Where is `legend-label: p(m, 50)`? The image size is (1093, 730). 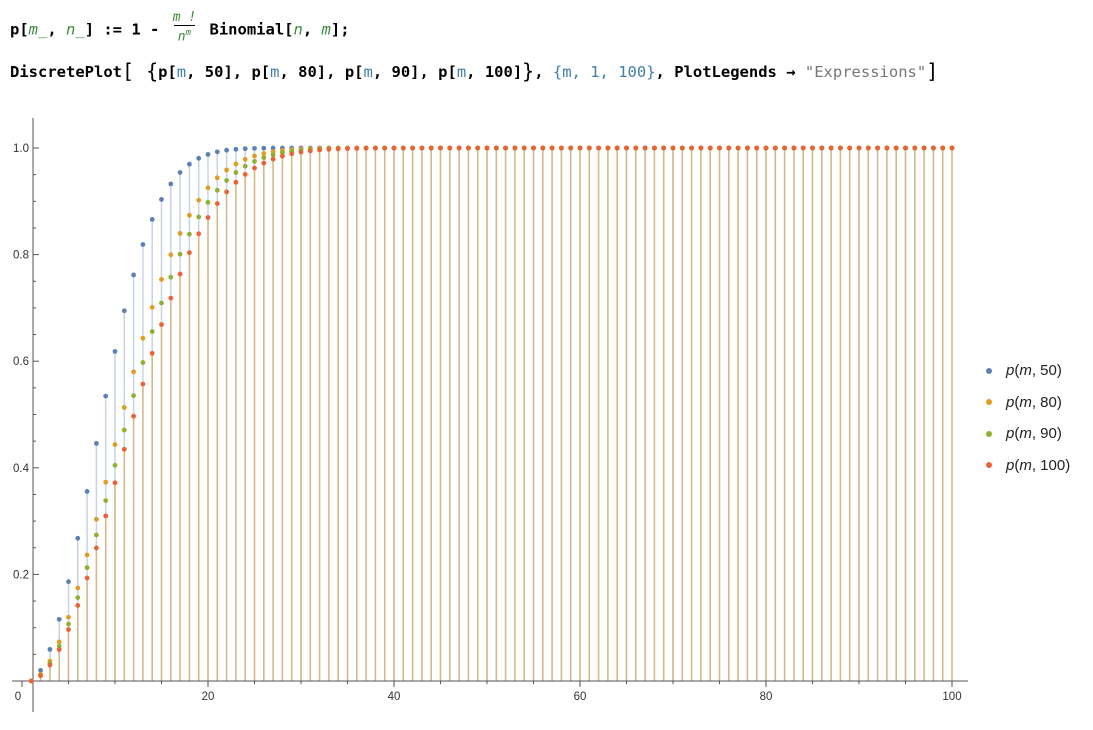
legend-label: p(m, 50) is located at coordinates (1034, 371).